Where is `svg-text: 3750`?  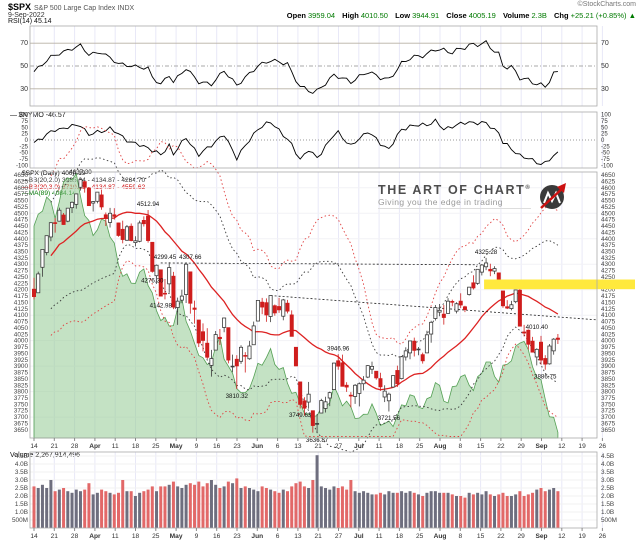
svg-text: 3750 is located at coordinates (608, 404).